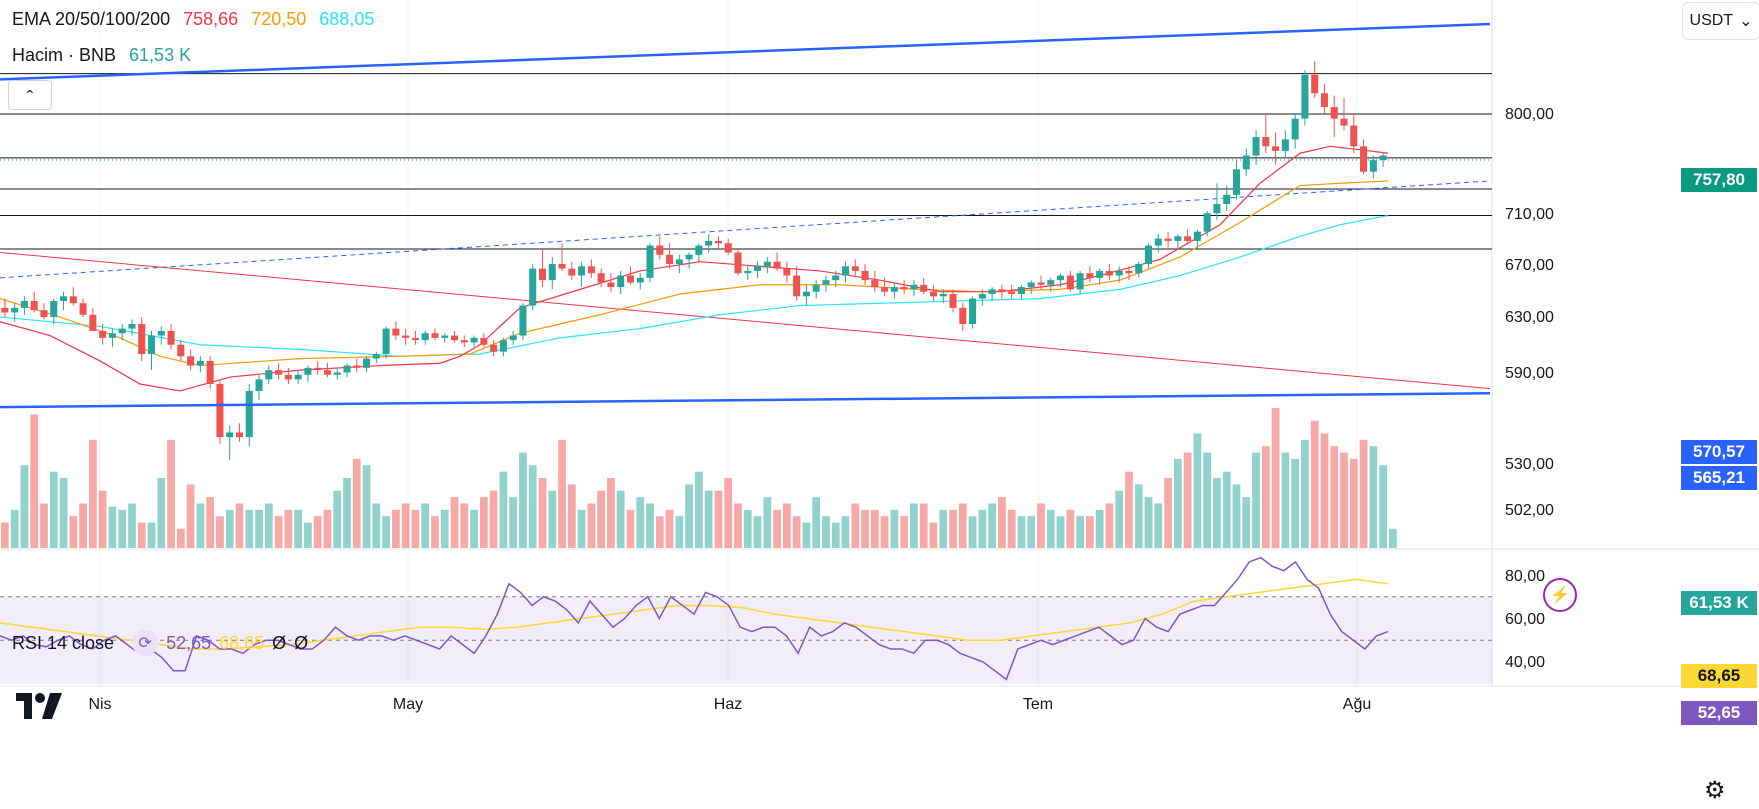 The image size is (1759, 809). What do you see at coordinates (1357, 704) in the screenshot?
I see `time-axis-label: Ağu` at bounding box center [1357, 704].